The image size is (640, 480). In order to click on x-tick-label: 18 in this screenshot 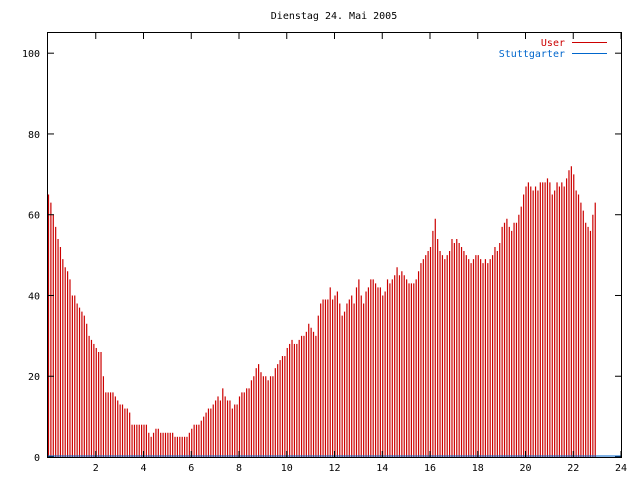, I will do `click(478, 468)`.